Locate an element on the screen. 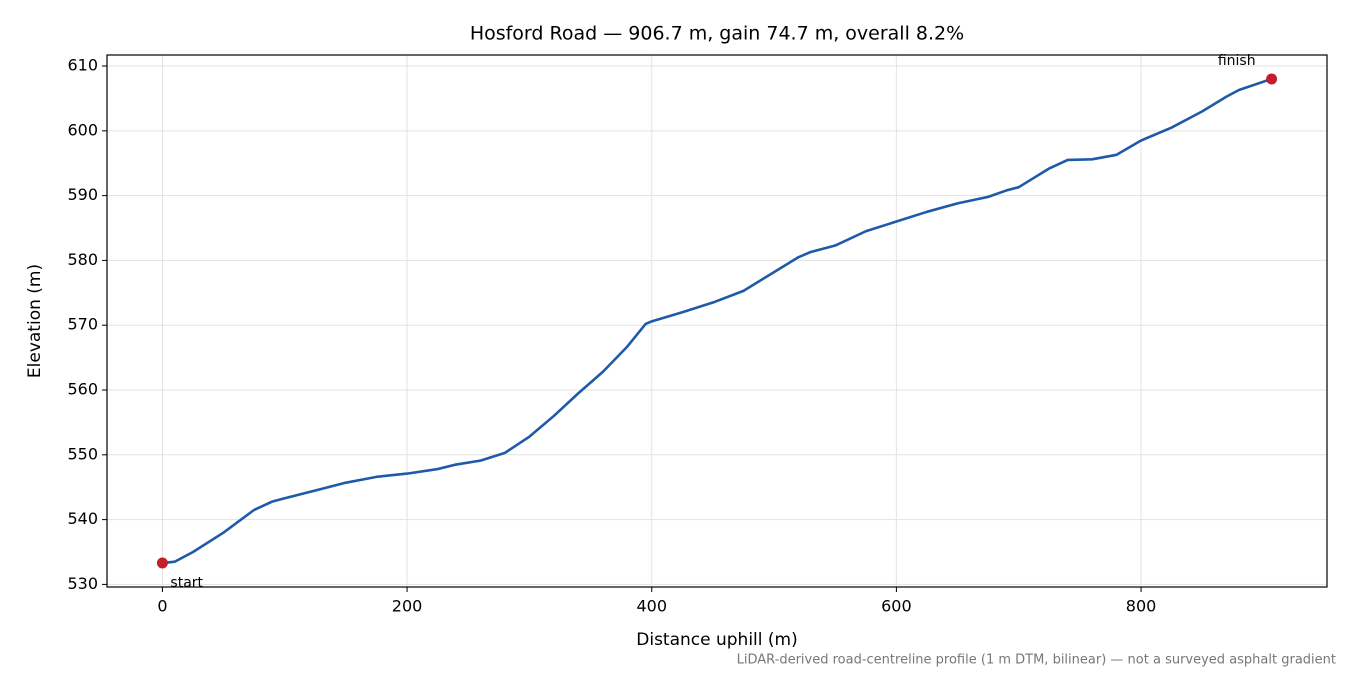 The width and height of the screenshot is (1350, 675). y-axis-label: Elevation (m) is located at coordinates (35, 321).